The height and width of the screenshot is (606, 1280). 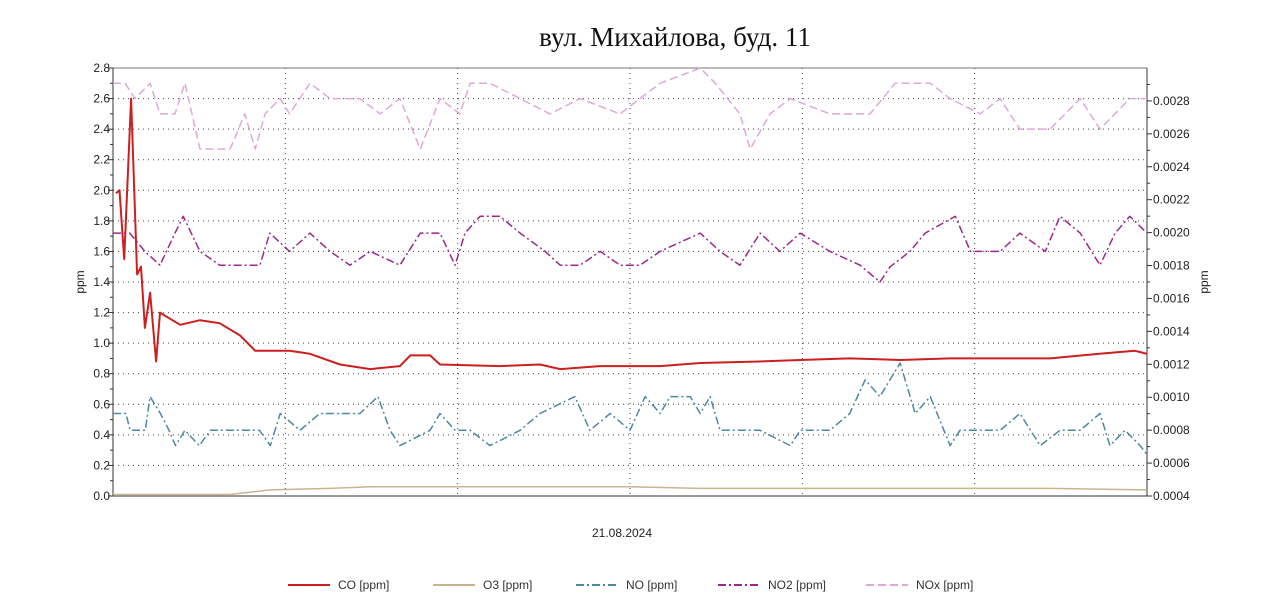 What do you see at coordinates (630, 491) in the screenshot?
I see `series-line-o3` at bounding box center [630, 491].